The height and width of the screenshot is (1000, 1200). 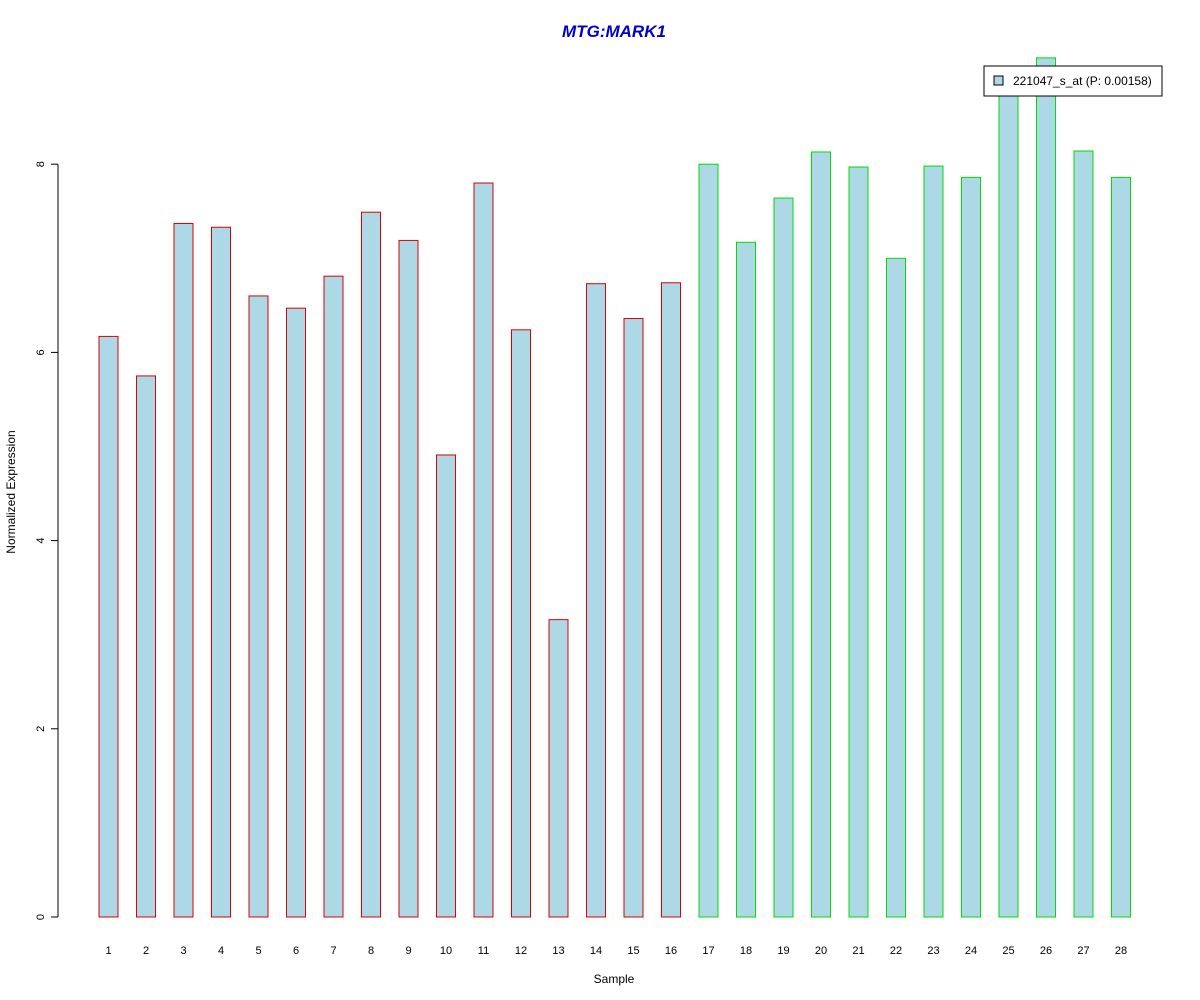 What do you see at coordinates (671, 951) in the screenshot?
I see `x-tick-label: 16` at bounding box center [671, 951].